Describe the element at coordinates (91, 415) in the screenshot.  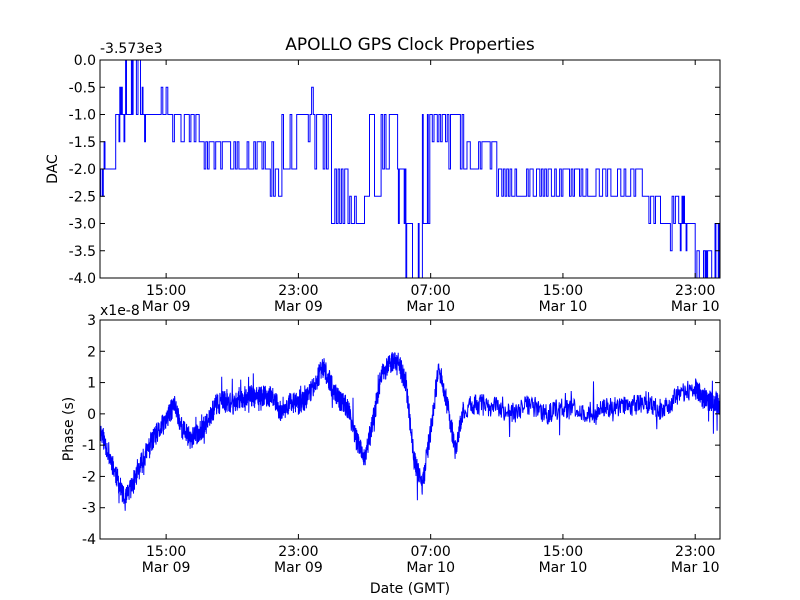
I see `y-tick-label: 0` at that location.